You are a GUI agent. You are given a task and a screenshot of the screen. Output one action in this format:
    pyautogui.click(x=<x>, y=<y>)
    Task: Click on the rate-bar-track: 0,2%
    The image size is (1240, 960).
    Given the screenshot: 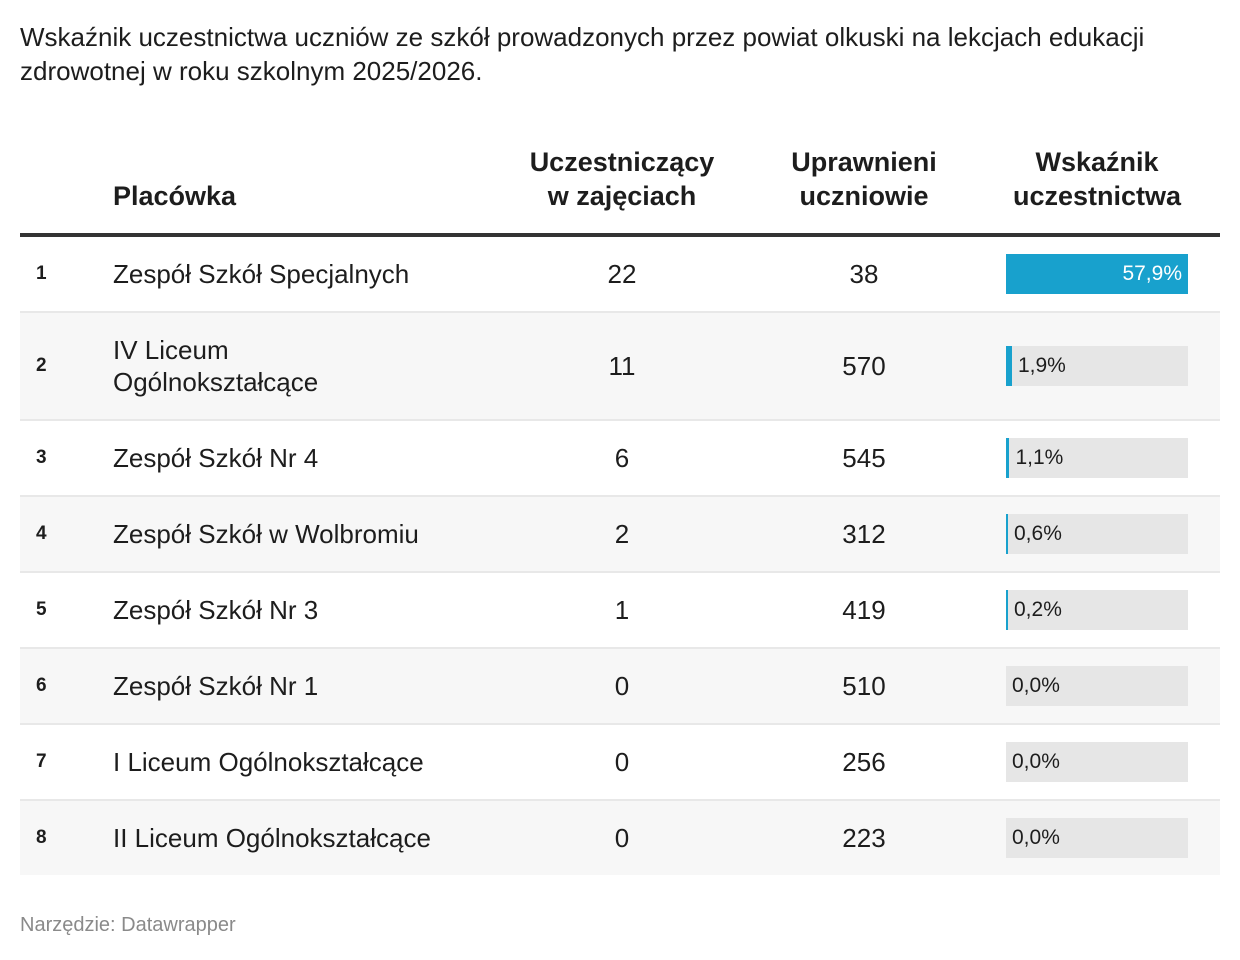 What is the action you would take?
    pyautogui.click(x=1097, y=610)
    